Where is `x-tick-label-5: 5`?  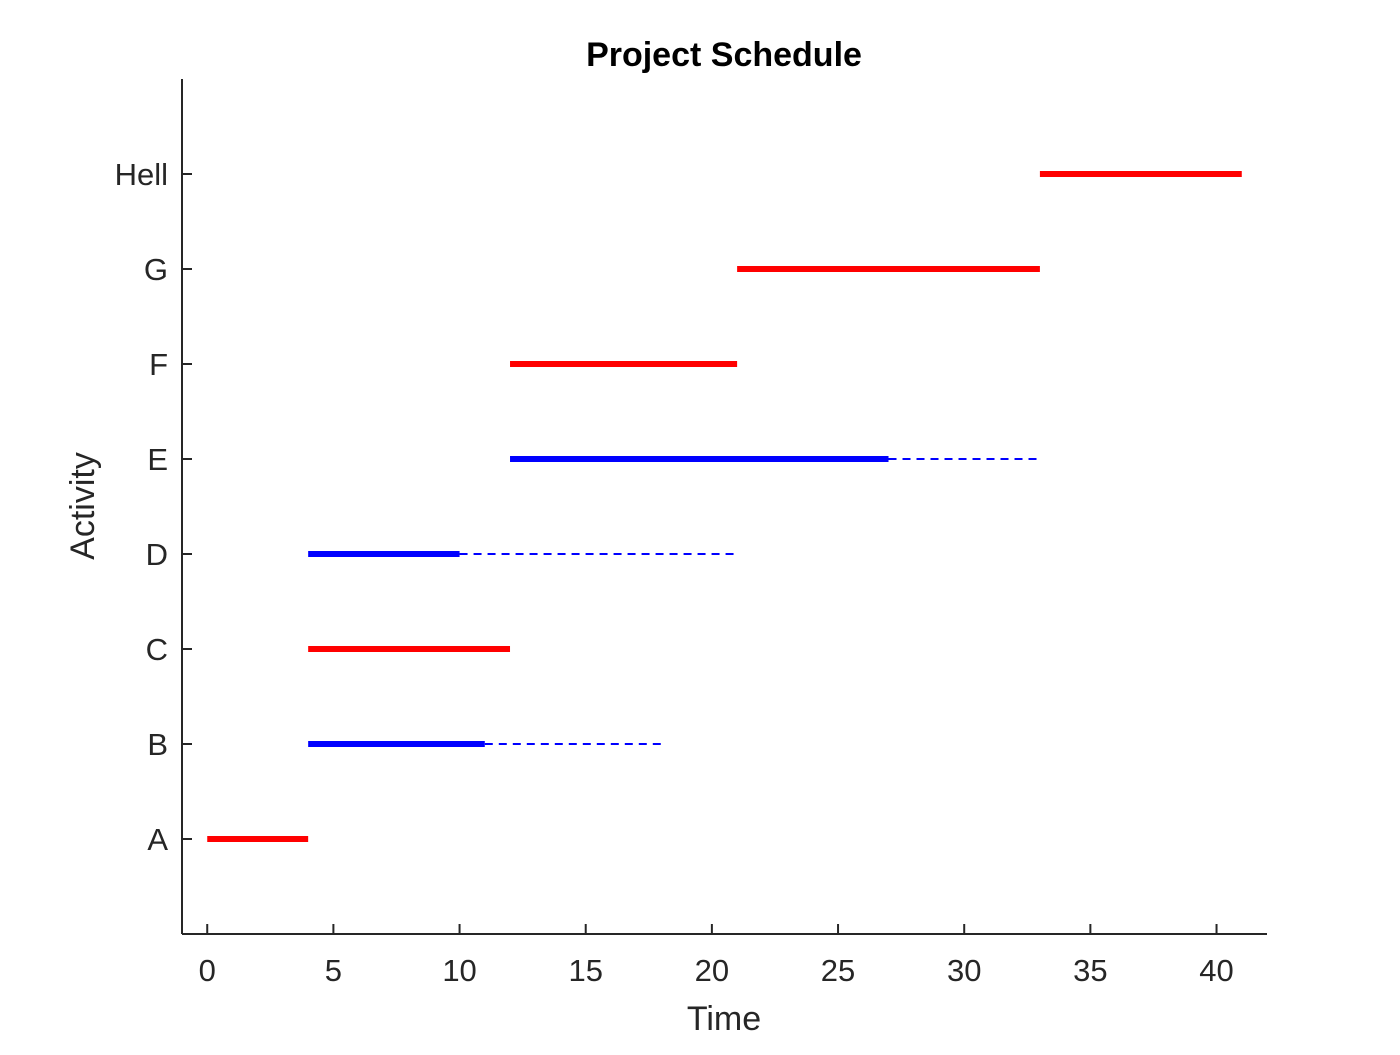
x-tick-label-5: 5 is located at coordinates (333, 970).